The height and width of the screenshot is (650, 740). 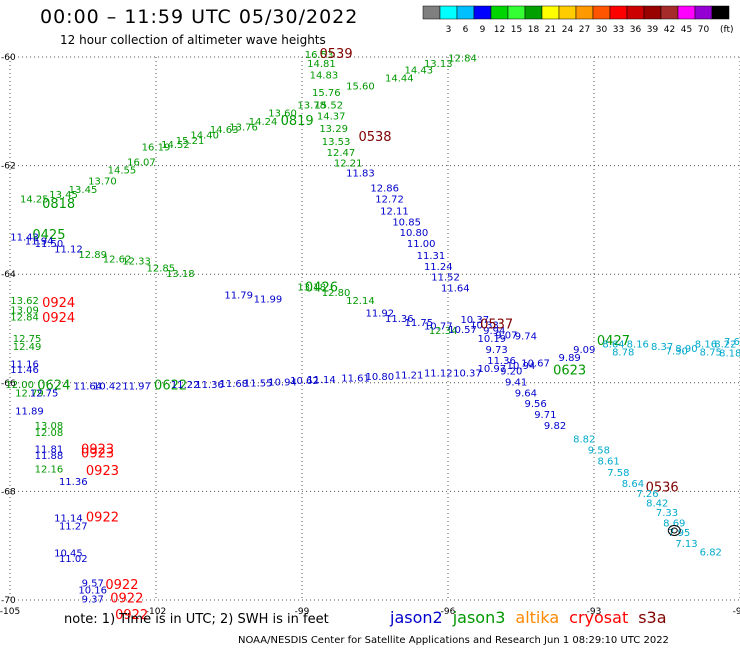 What do you see at coordinates (578, 20) in the screenshot?
I see `color-scale-bar: 3 6 9 12 15 18 21 24 27 30 33 36 39 42 45 70 (ft)` at bounding box center [578, 20].